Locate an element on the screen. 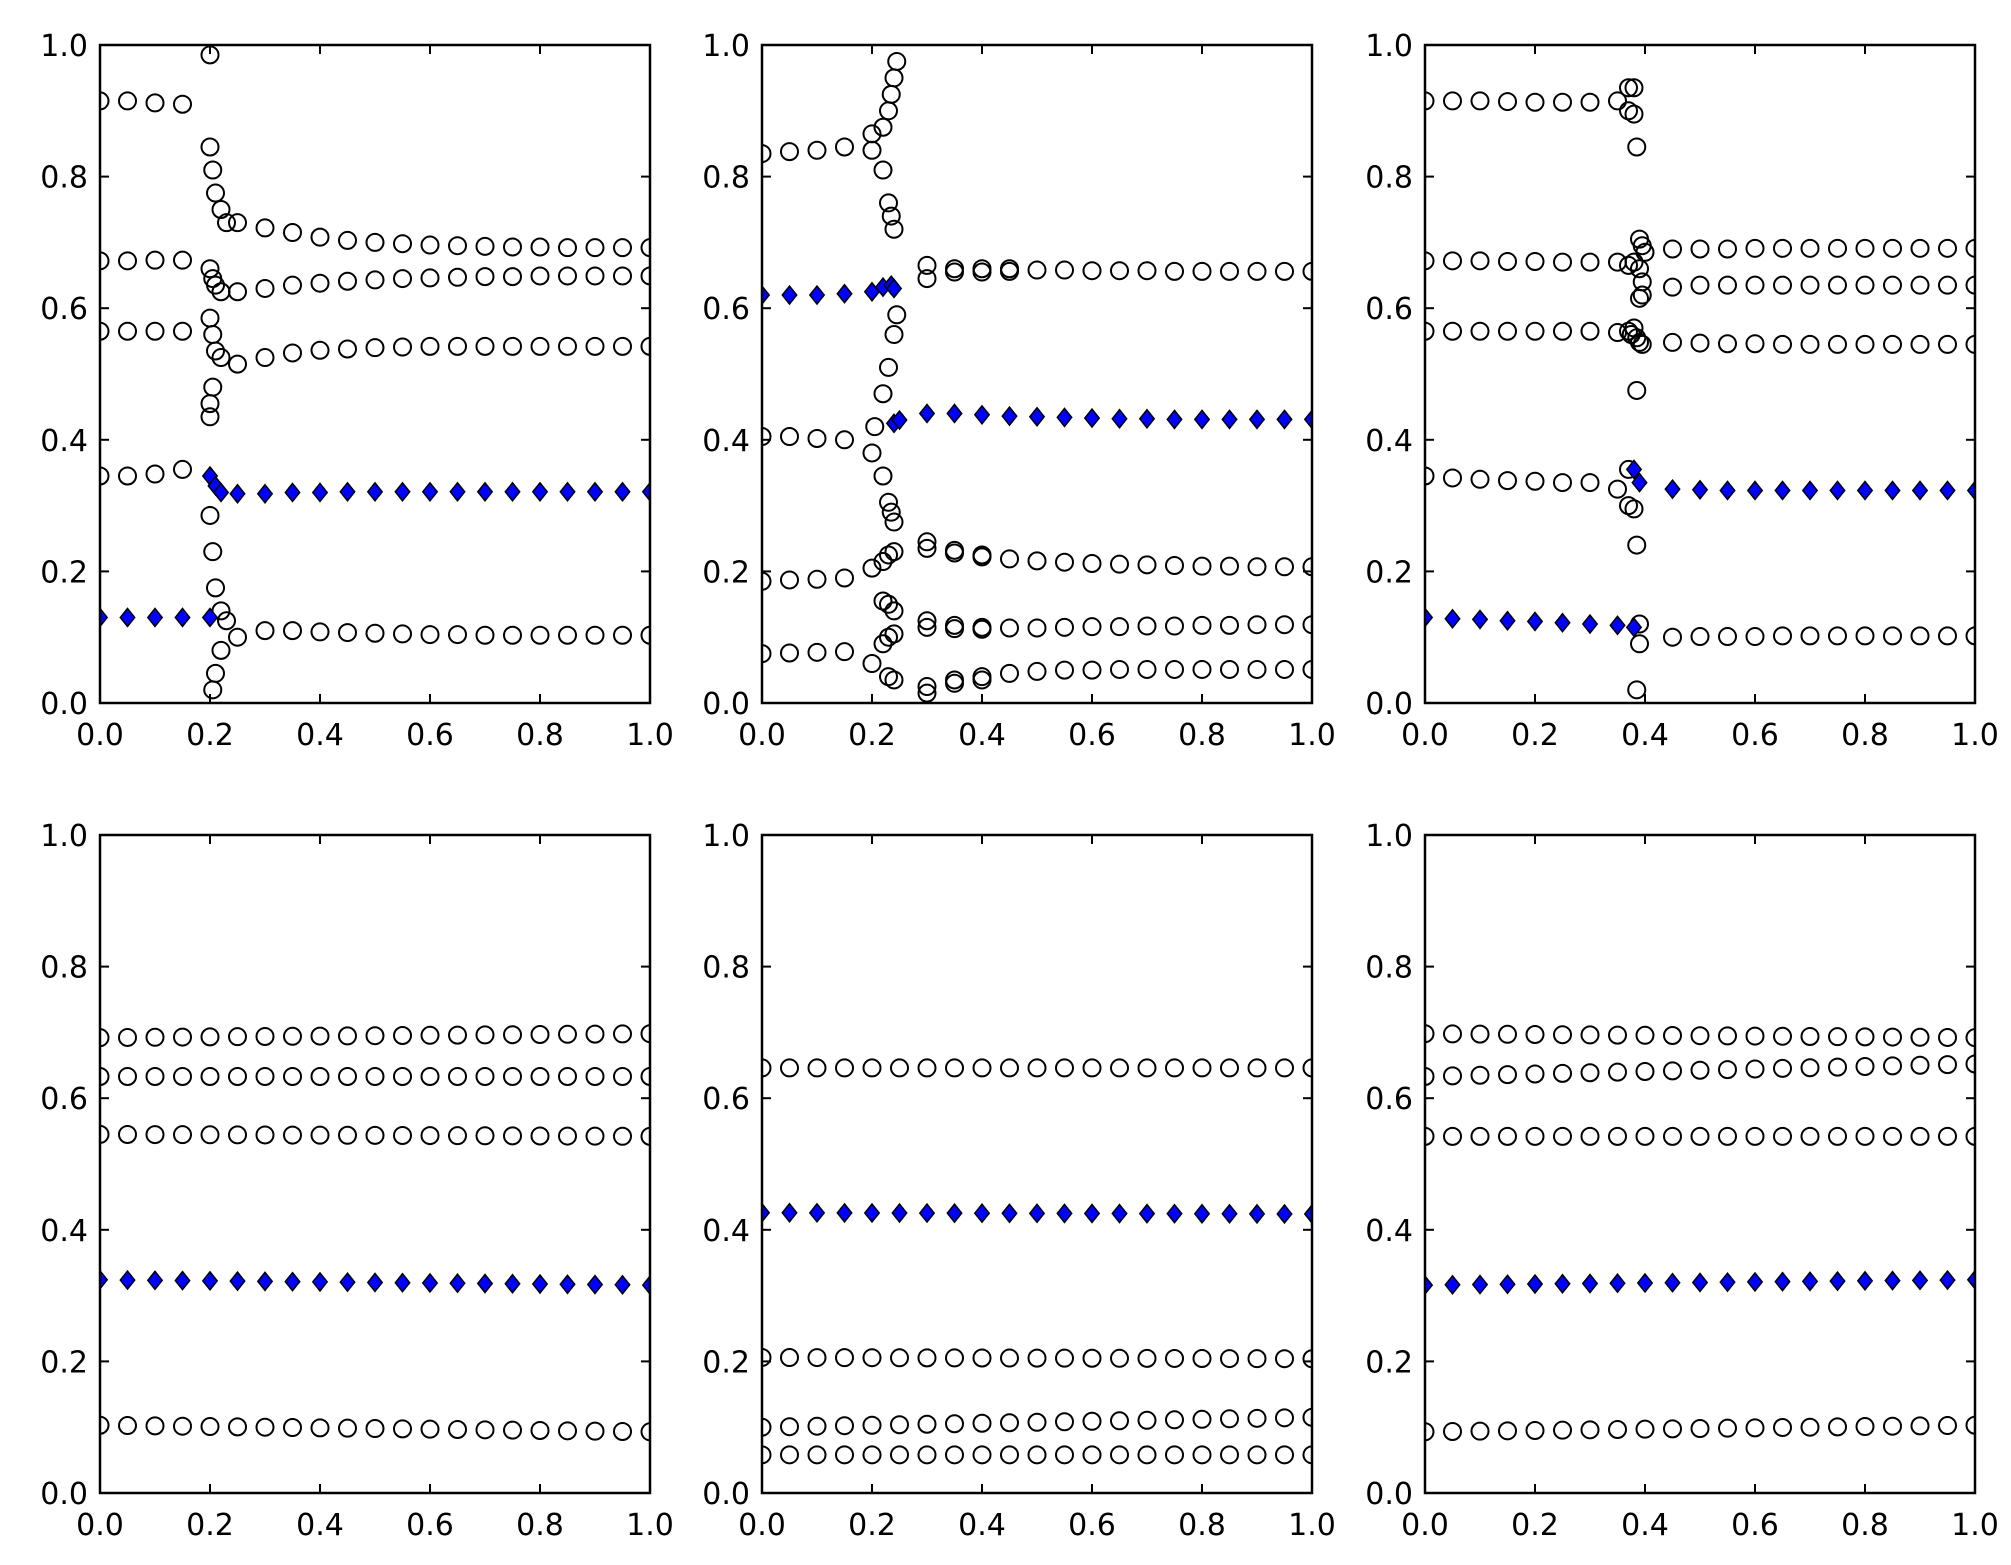 The height and width of the screenshot is (1565, 2011). y-tick-label: 1.0 is located at coordinates (1389, 836).